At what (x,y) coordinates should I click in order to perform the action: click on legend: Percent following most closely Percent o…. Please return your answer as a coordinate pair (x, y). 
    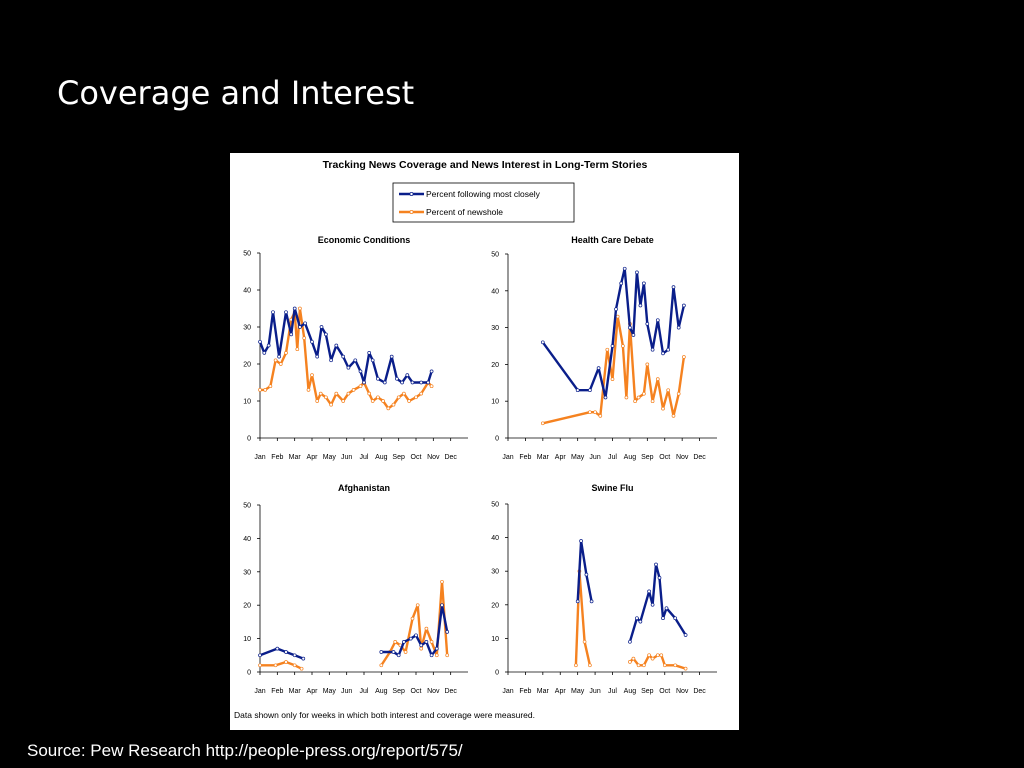
    Looking at the image, I should click on (483, 202).